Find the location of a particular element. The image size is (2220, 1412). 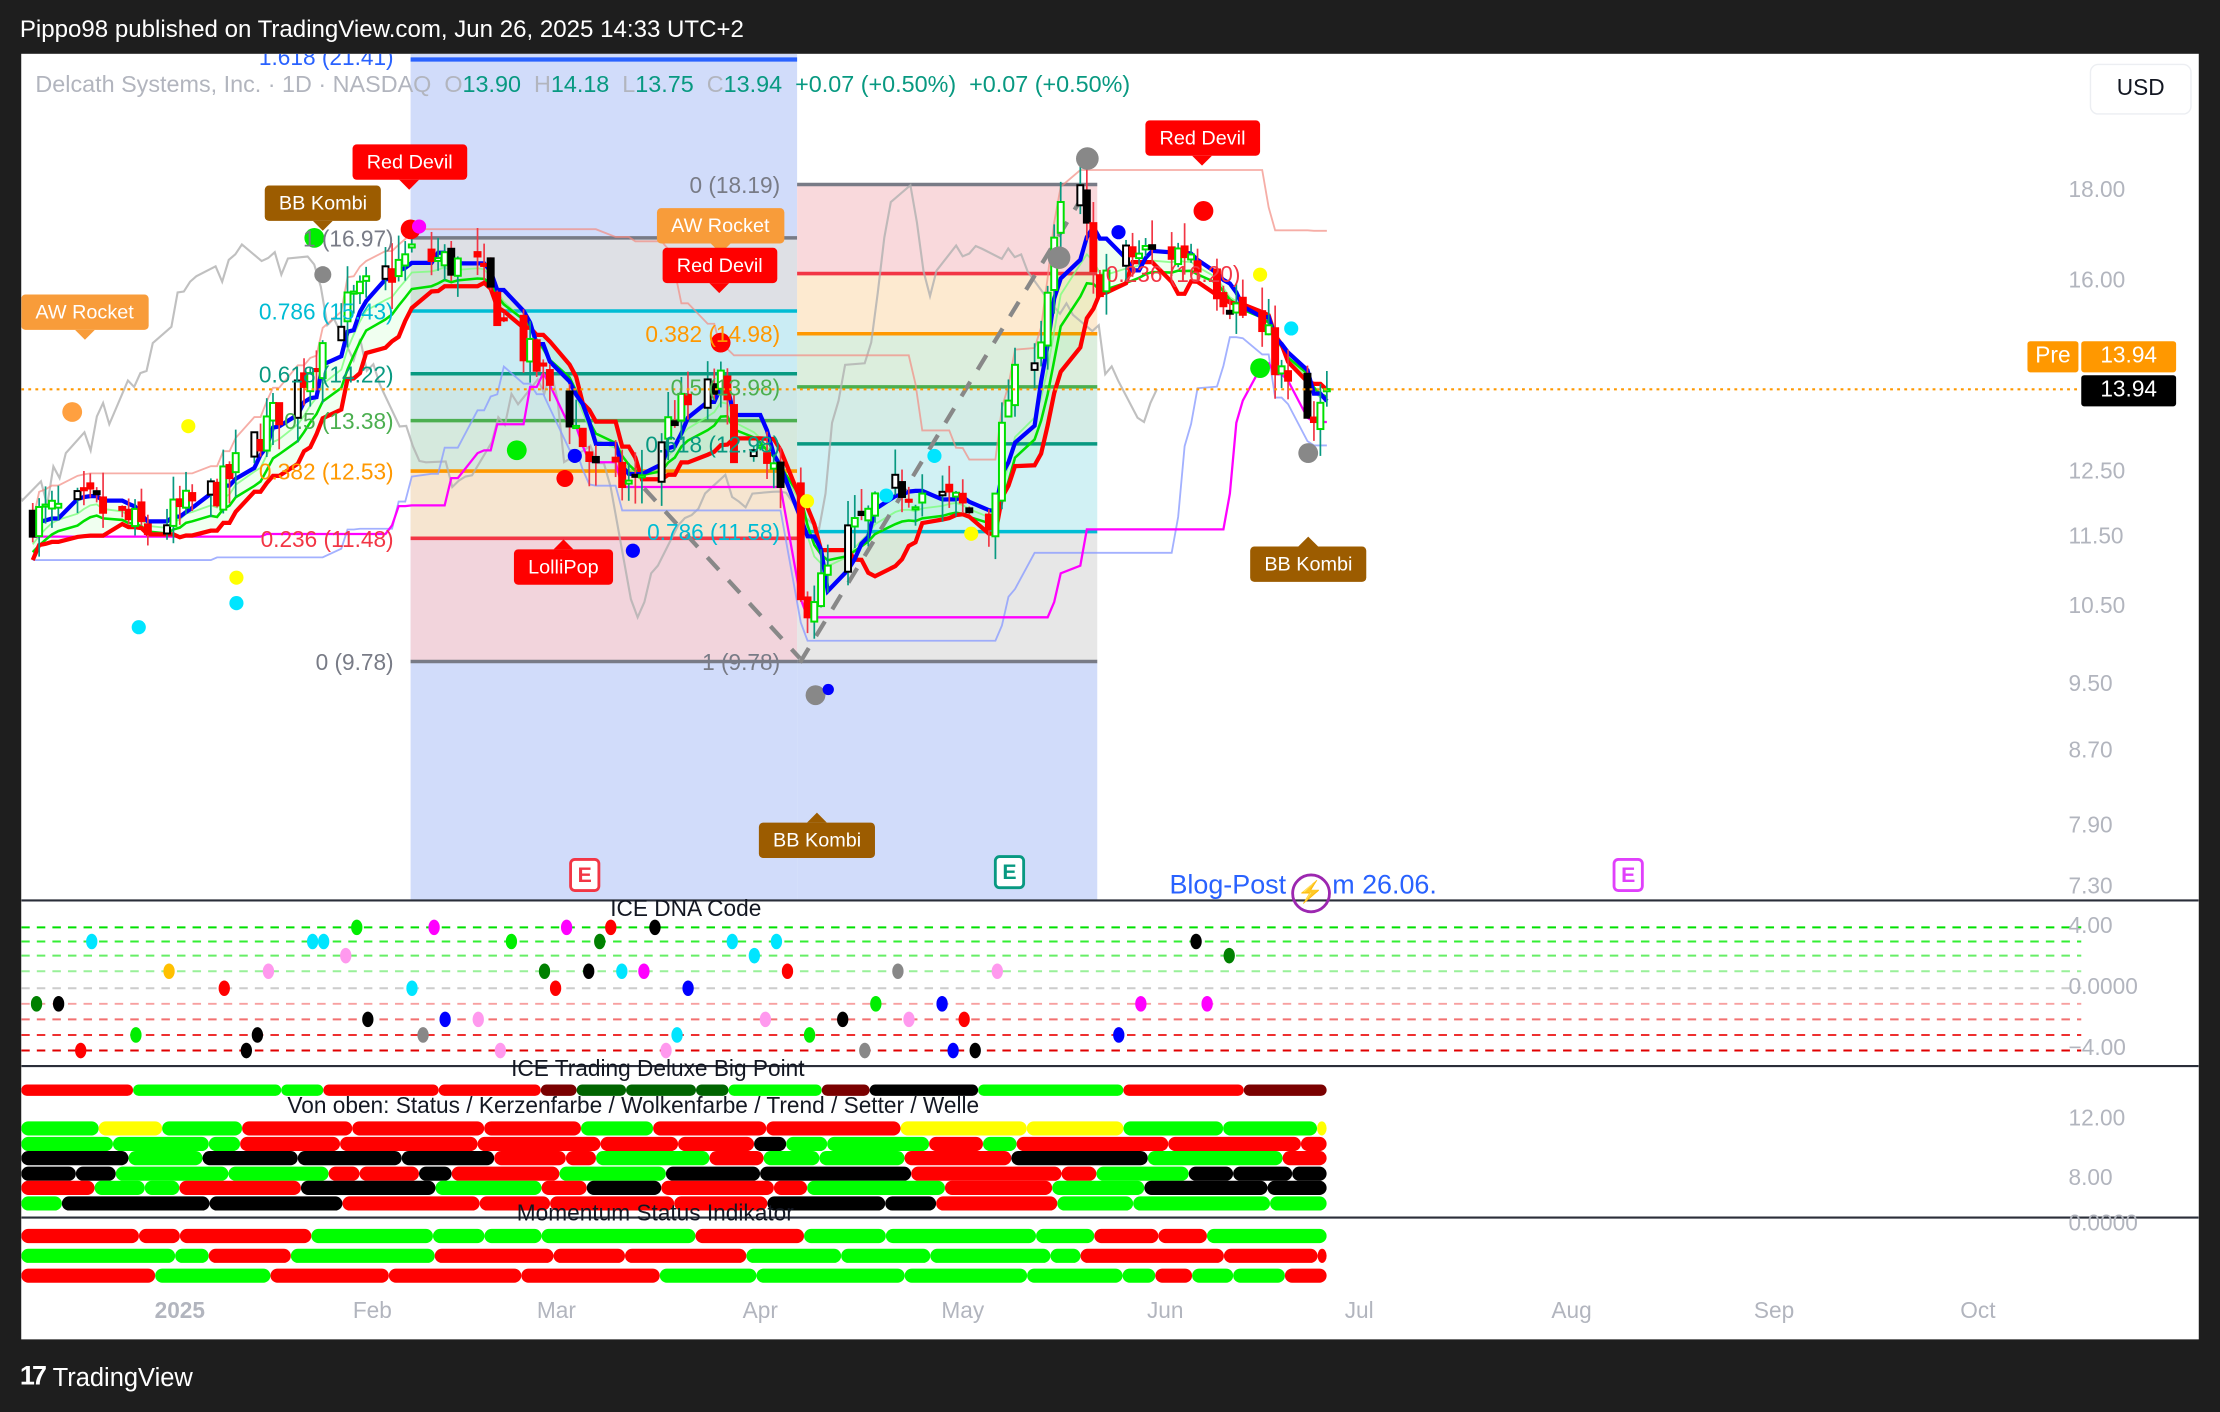

price-axis-tick: 16.00 is located at coordinates (2097, 281).